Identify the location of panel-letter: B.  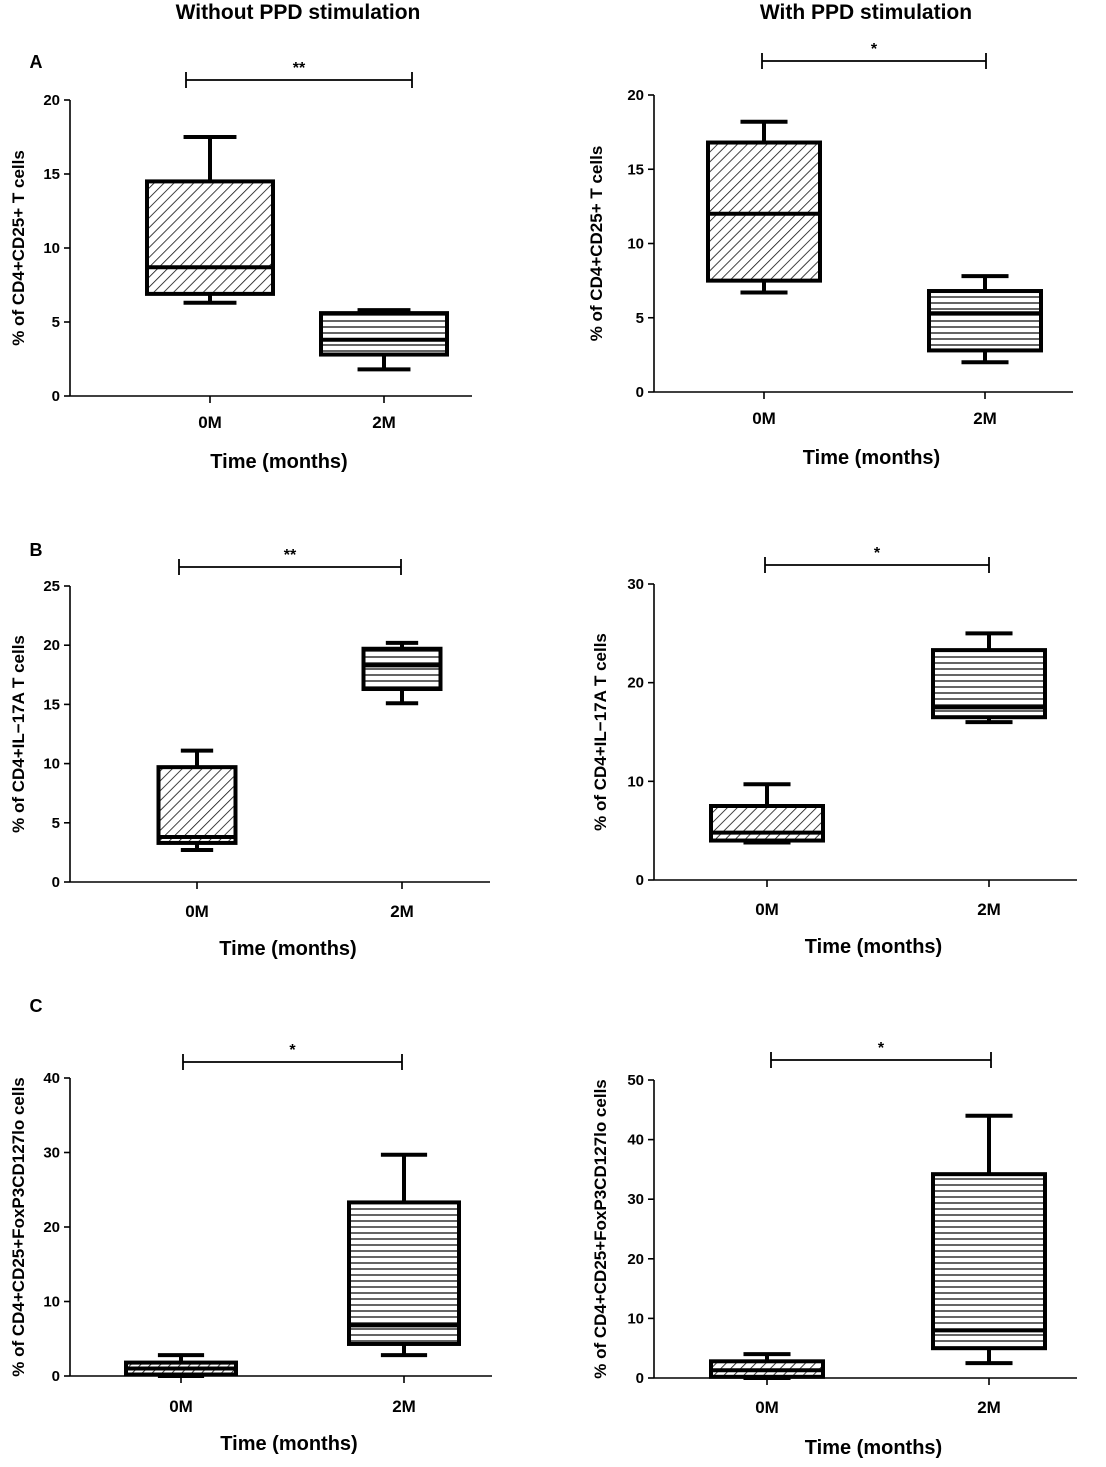
(36, 550).